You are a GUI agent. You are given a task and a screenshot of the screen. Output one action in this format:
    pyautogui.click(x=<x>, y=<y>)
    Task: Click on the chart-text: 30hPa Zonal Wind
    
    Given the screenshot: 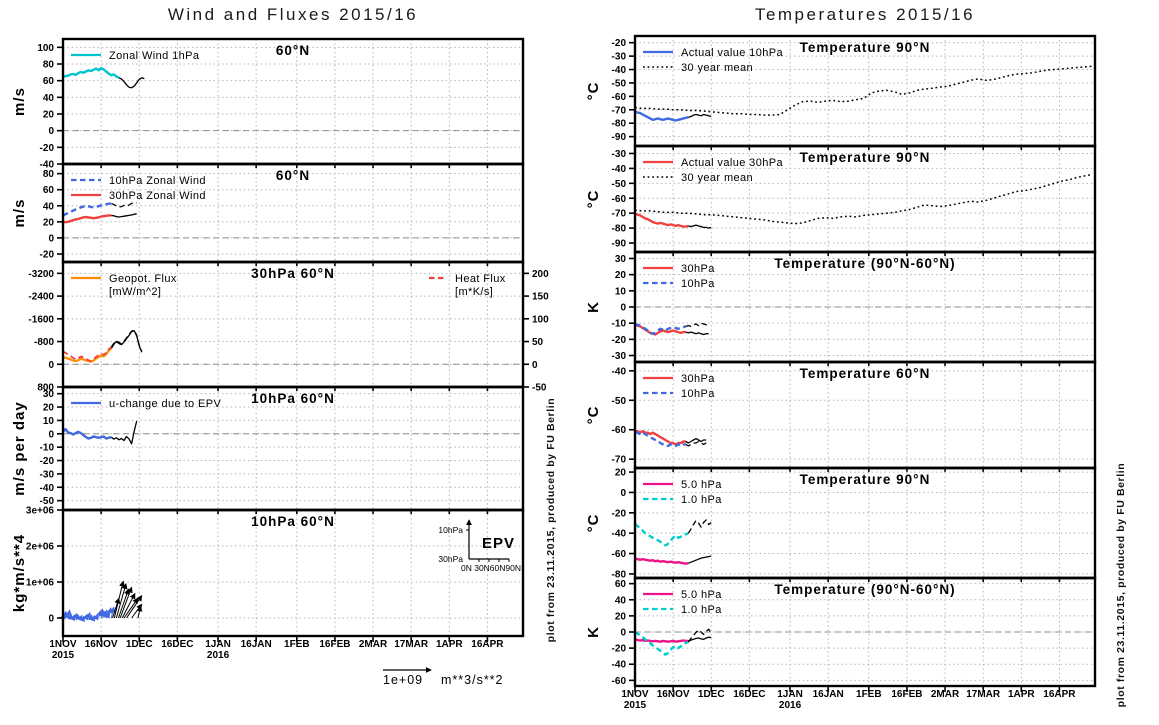 What is the action you would take?
    pyautogui.click(x=157, y=196)
    